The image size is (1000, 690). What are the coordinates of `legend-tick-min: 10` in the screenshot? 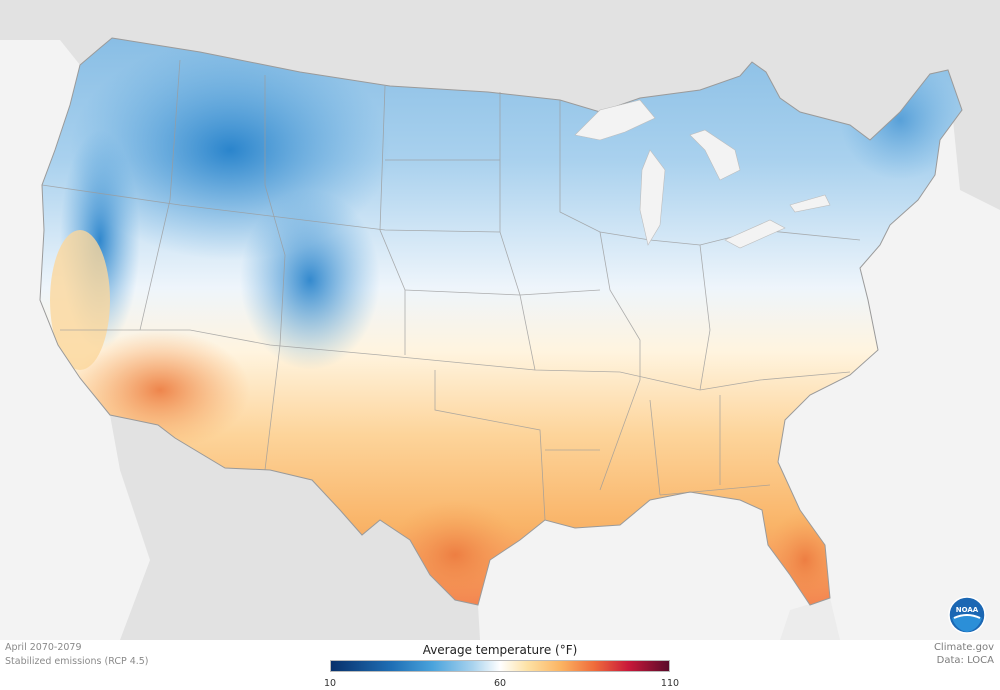 It's located at (330, 683).